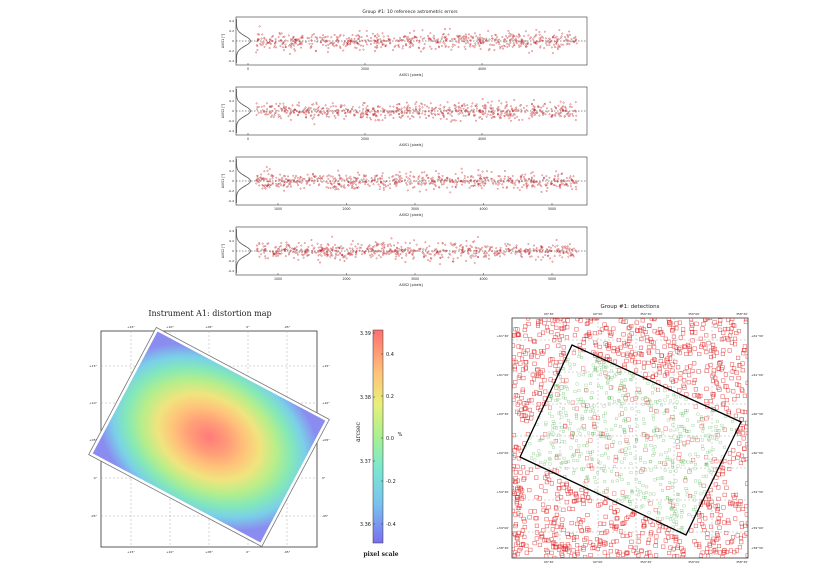 The image size is (840, 585). Describe the element at coordinates (93, 403) in the screenshot. I see `dec-tick-label: +10°` at that location.